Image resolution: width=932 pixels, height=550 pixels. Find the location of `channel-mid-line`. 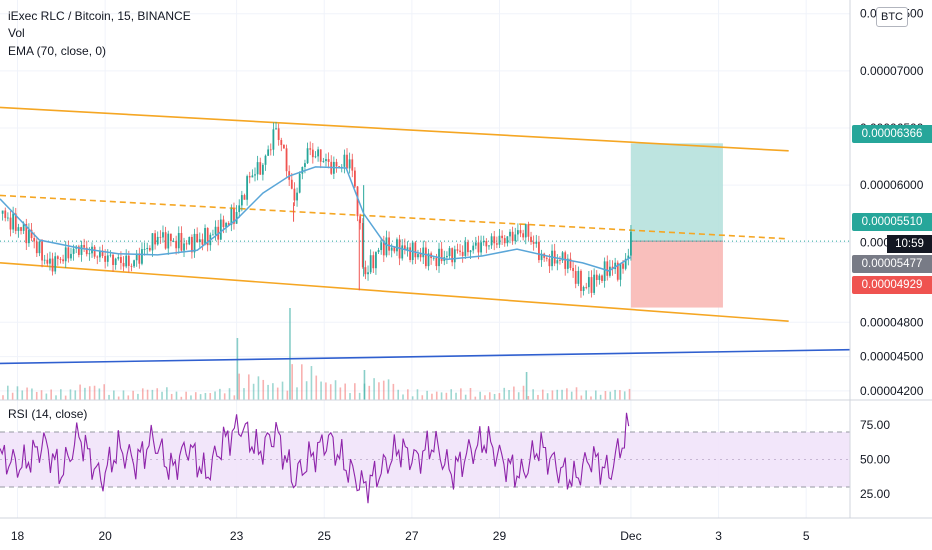

channel-mid-line is located at coordinates (394, 217).